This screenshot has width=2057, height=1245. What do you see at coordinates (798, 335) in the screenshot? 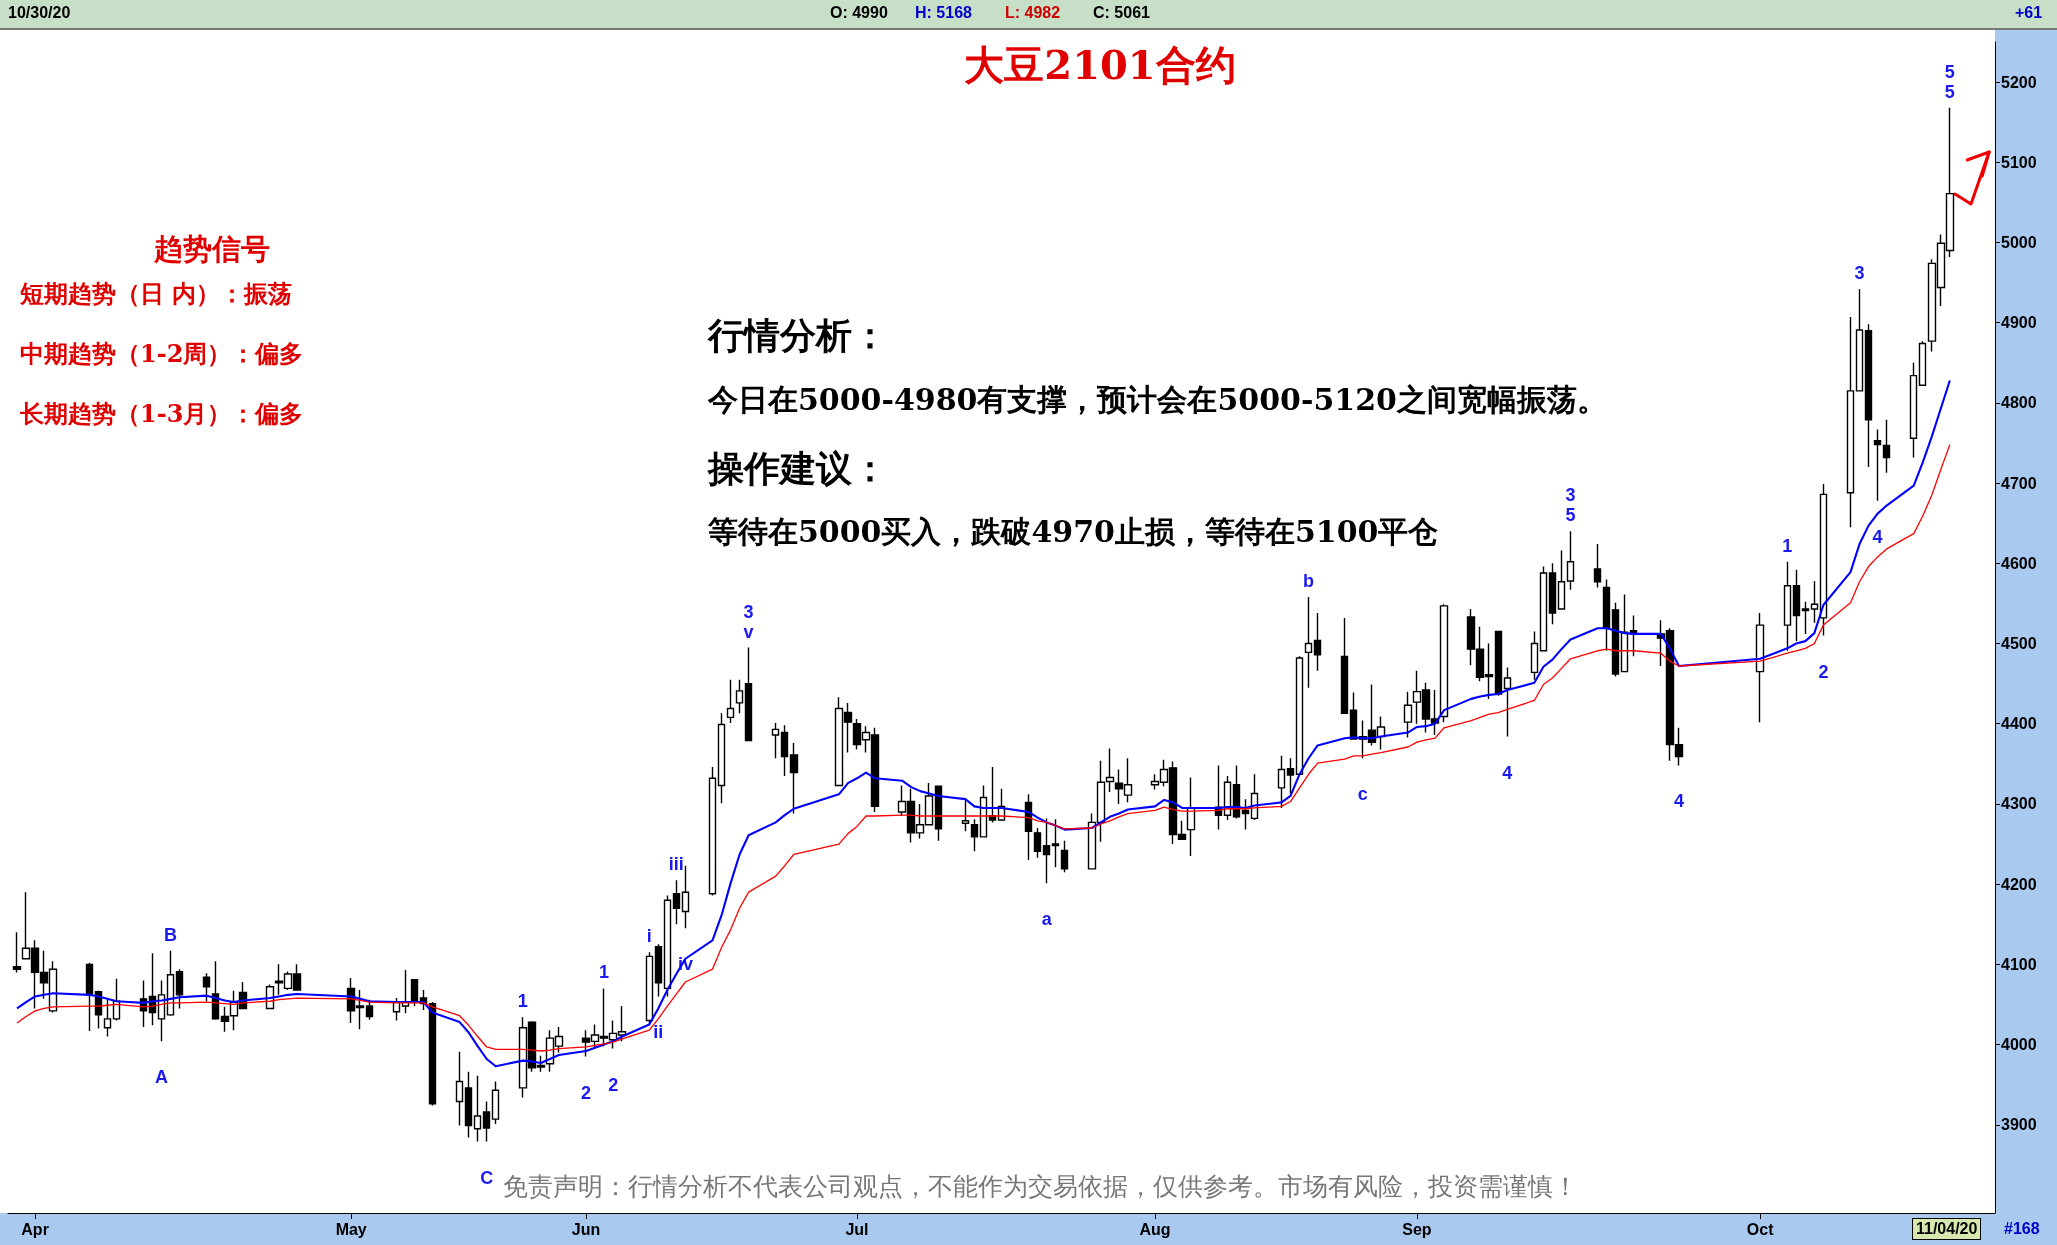
I see `annotation: 行情分析：` at bounding box center [798, 335].